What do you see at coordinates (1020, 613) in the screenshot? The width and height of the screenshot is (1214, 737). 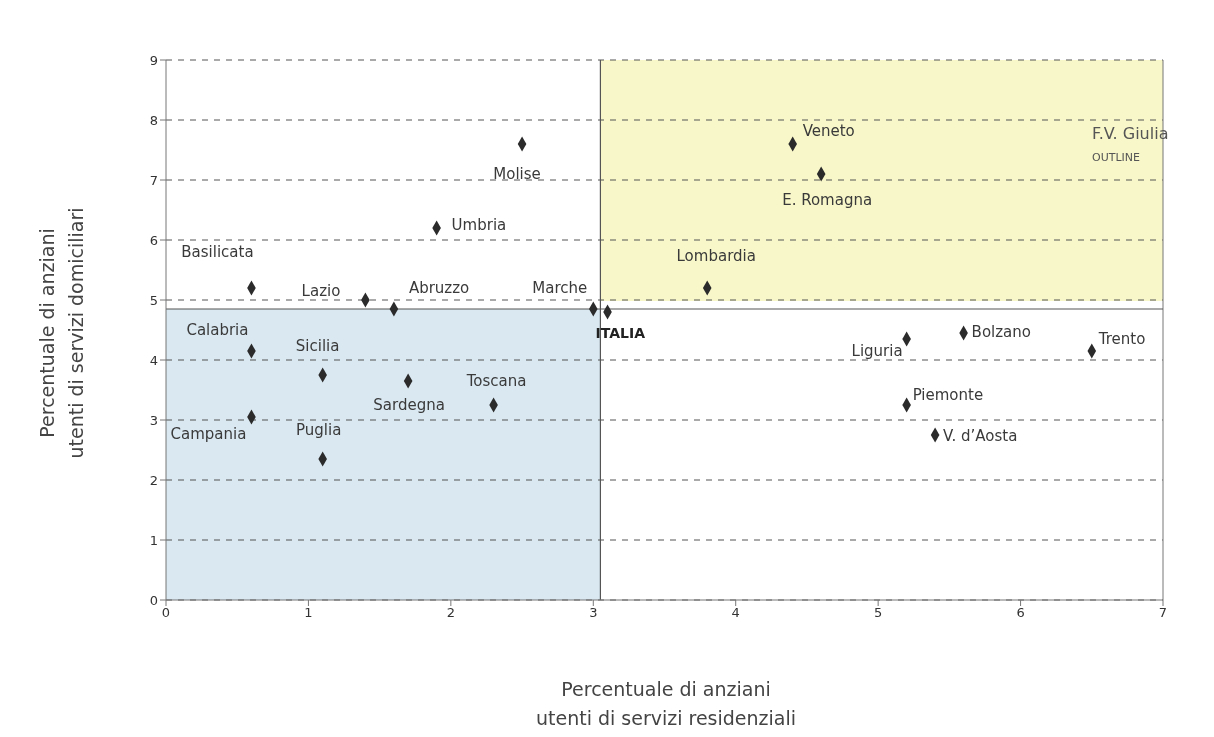 I see `x-tick-label: 6` at bounding box center [1020, 613].